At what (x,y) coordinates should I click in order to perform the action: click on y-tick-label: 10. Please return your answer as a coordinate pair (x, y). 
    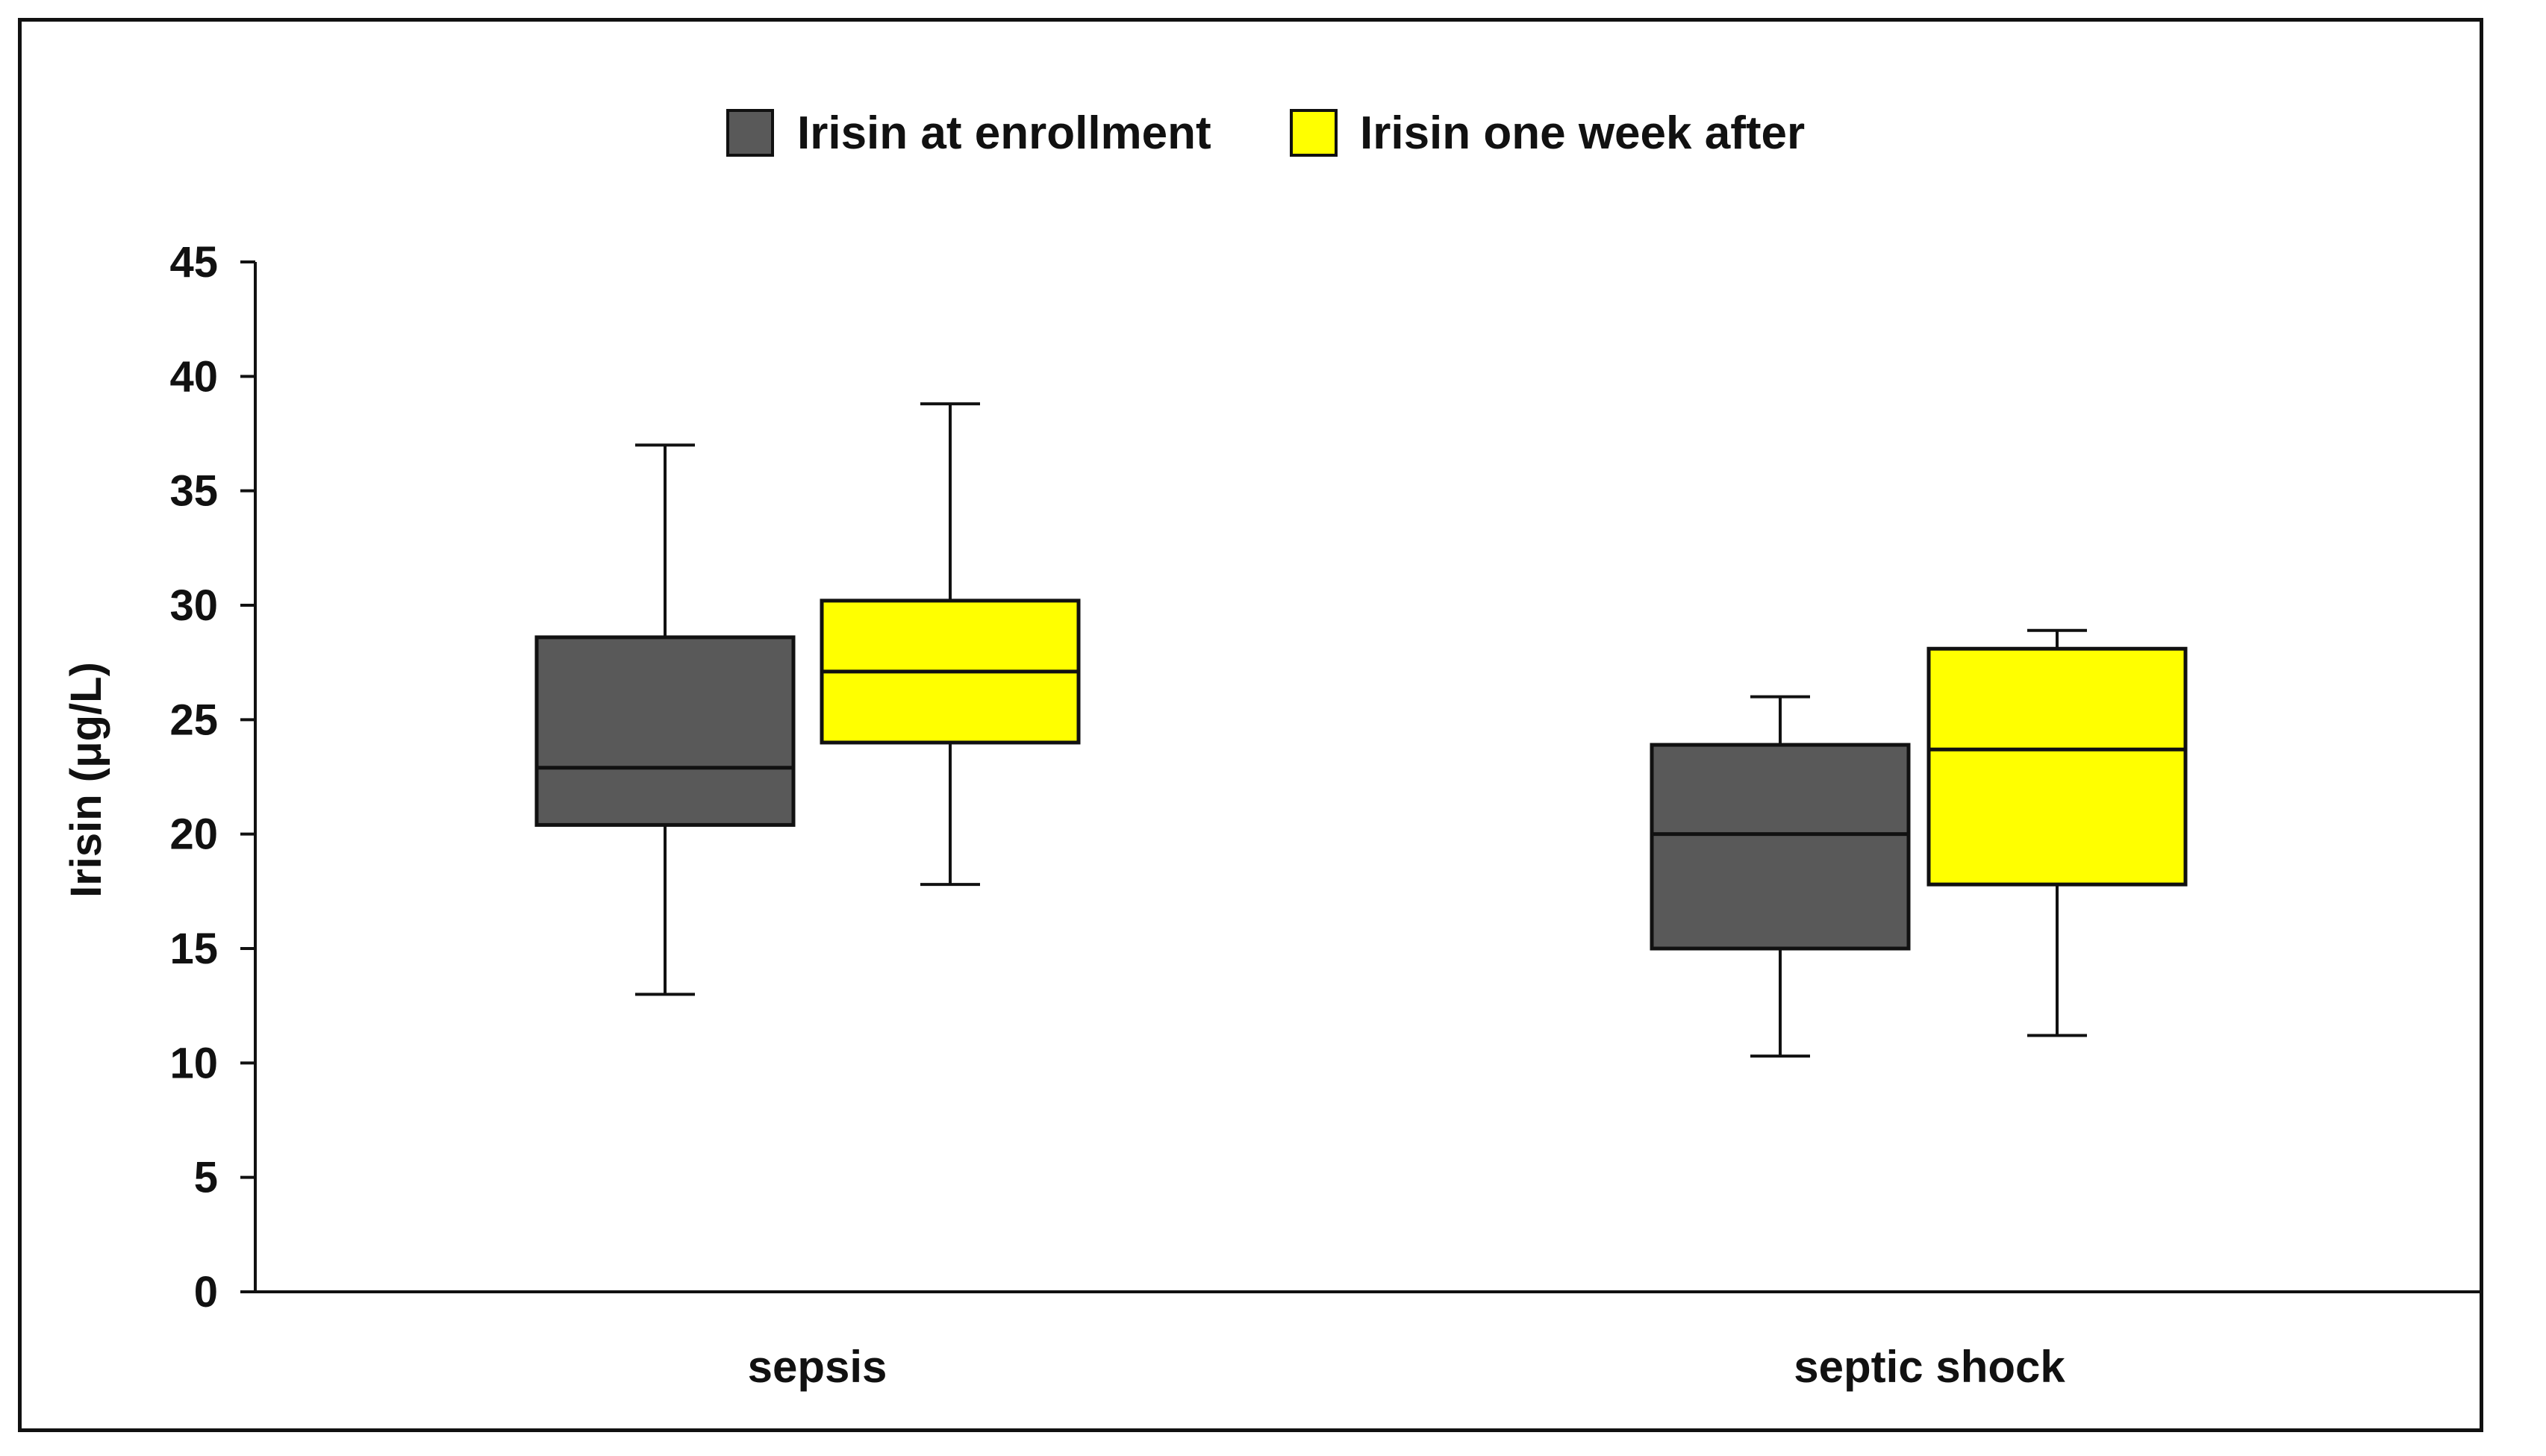
    Looking at the image, I should click on (194, 1063).